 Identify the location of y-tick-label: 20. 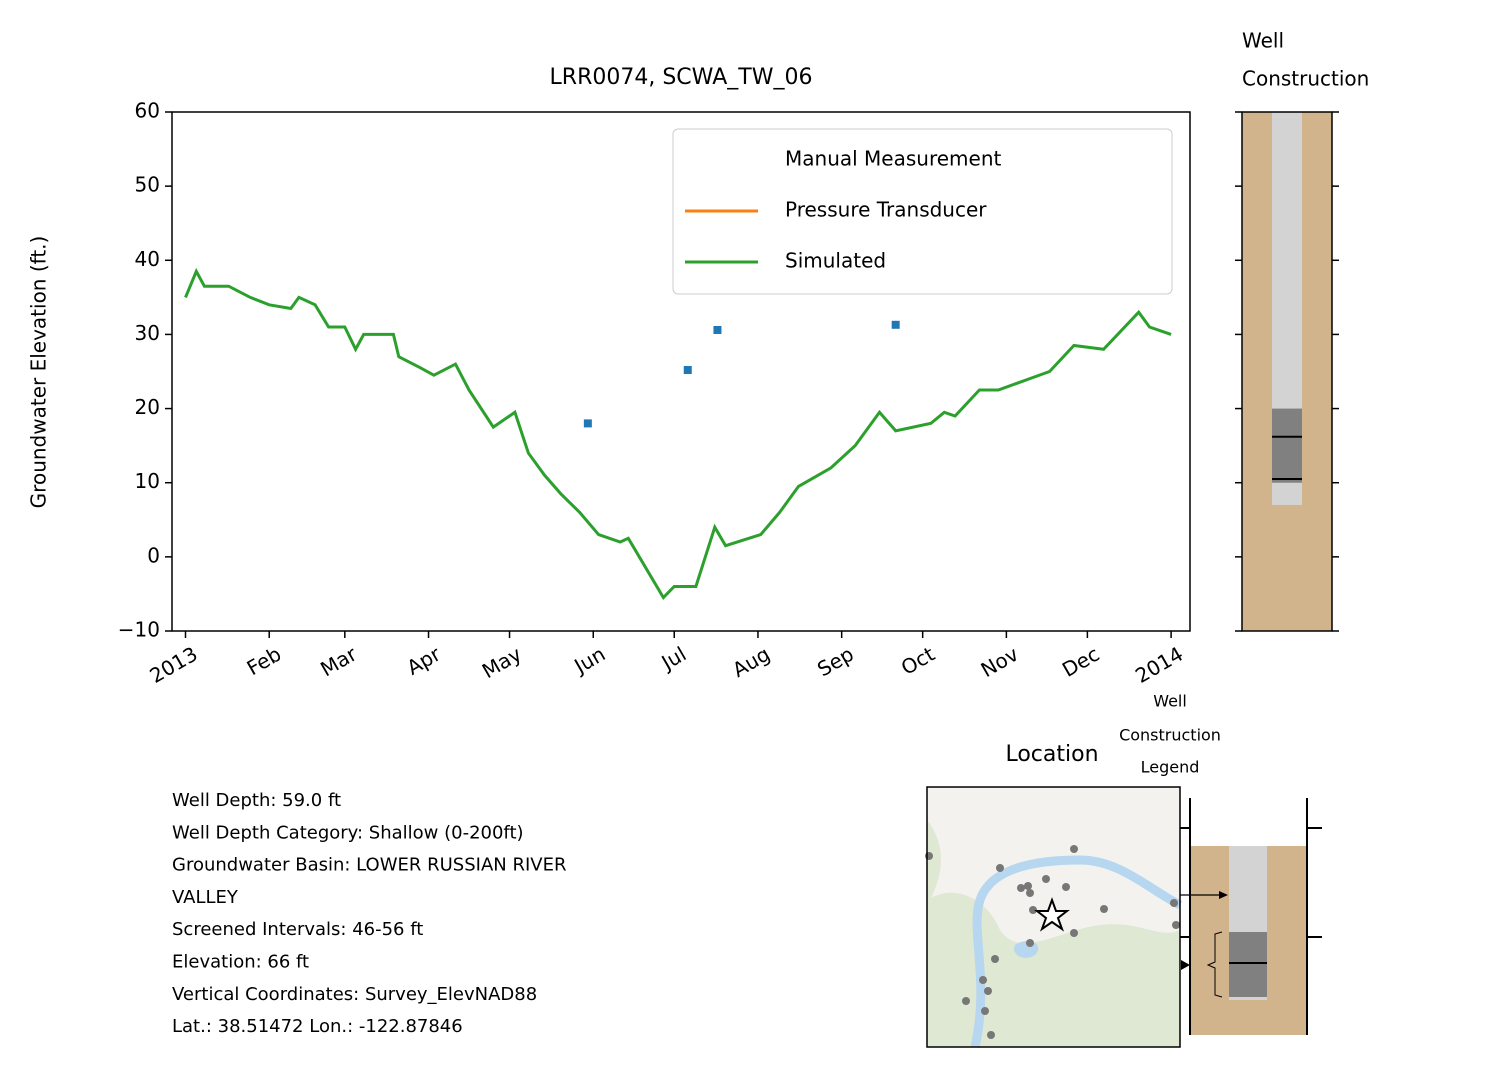
(147, 407).